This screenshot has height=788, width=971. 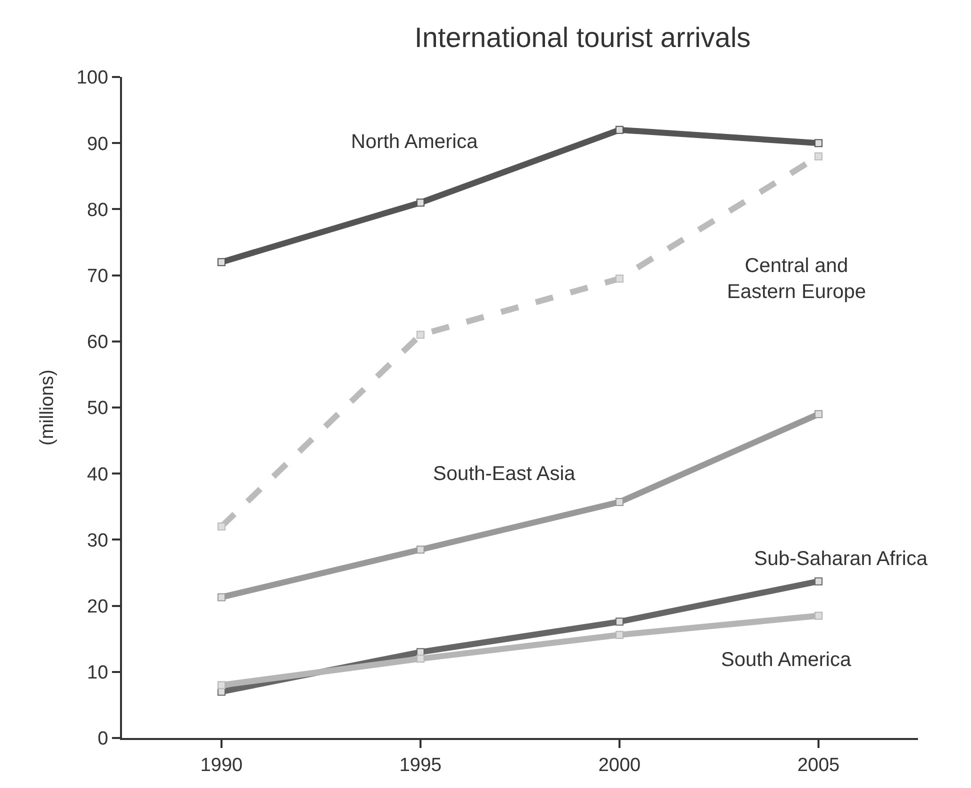 What do you see at coordinates (97, 144) in the screenshot?
I see `y-tick-label: 90` at bounding box center [97, 144].